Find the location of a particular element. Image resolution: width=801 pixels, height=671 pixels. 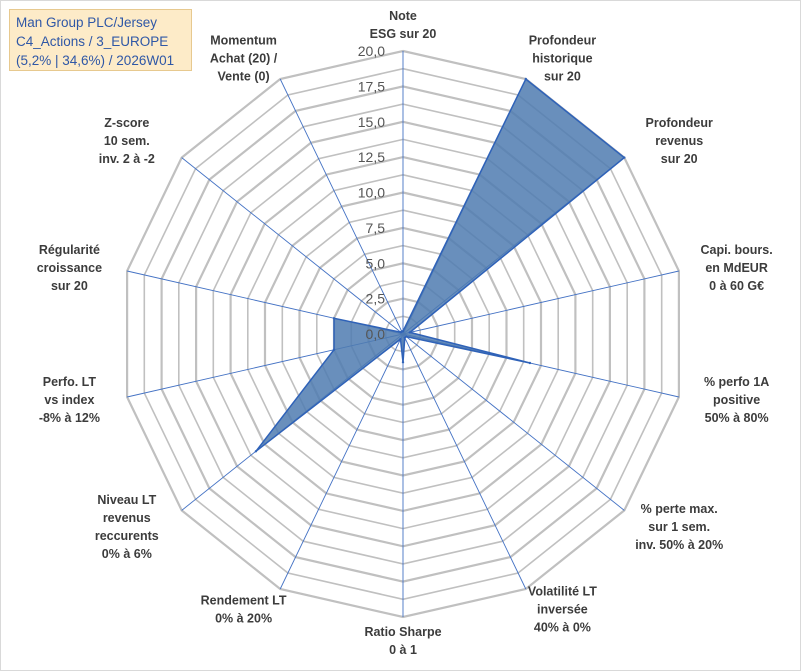

axis-label-line: Z-score is located at coordinates (126, 123).